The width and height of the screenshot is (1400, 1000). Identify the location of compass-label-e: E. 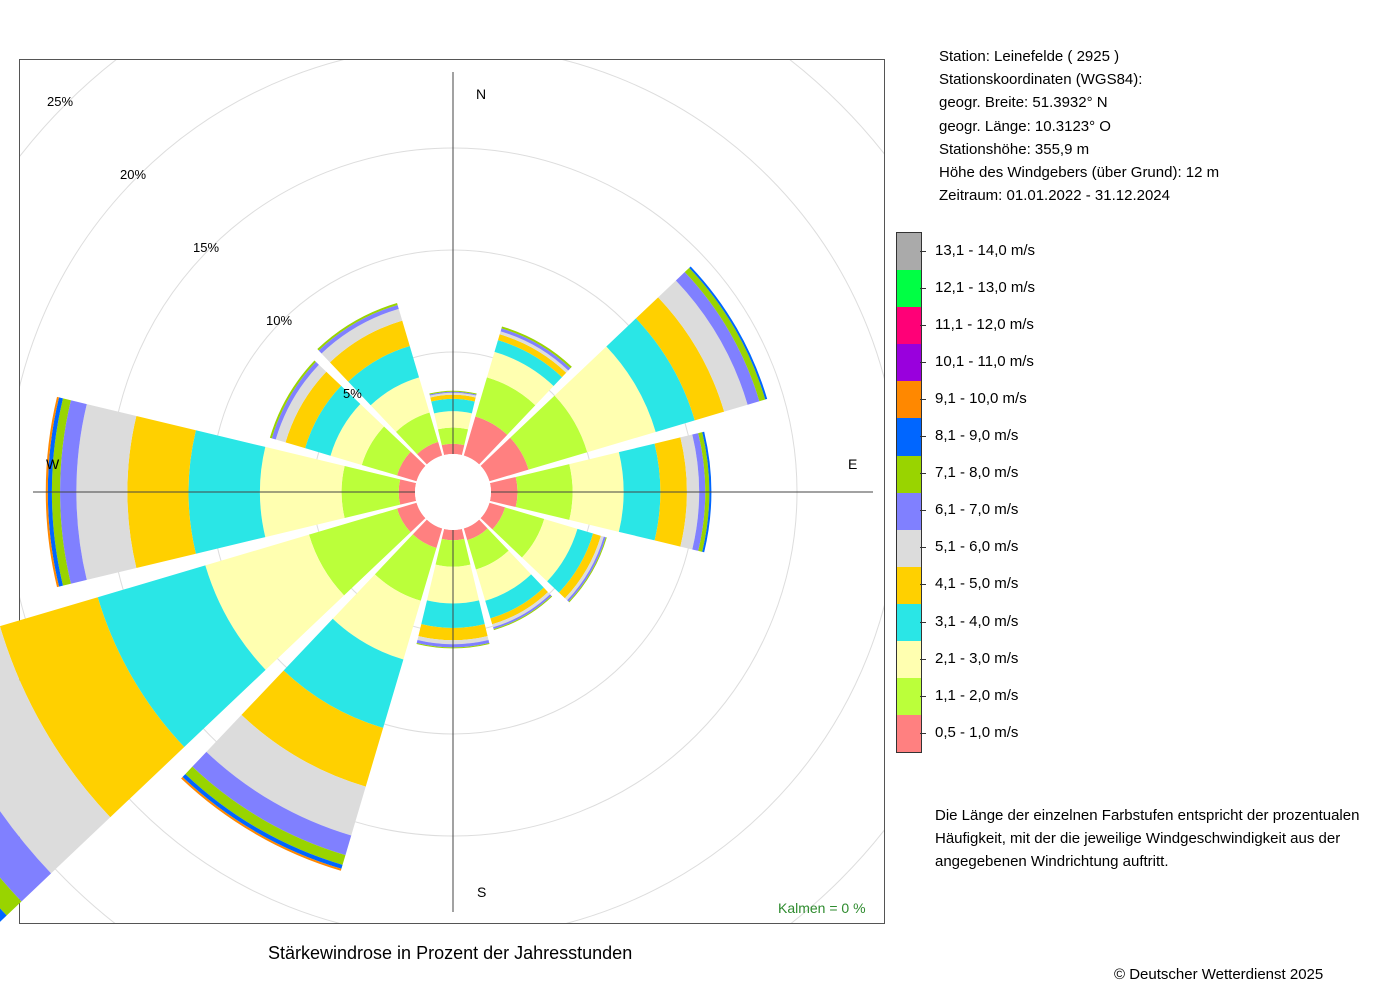
(852, 464).